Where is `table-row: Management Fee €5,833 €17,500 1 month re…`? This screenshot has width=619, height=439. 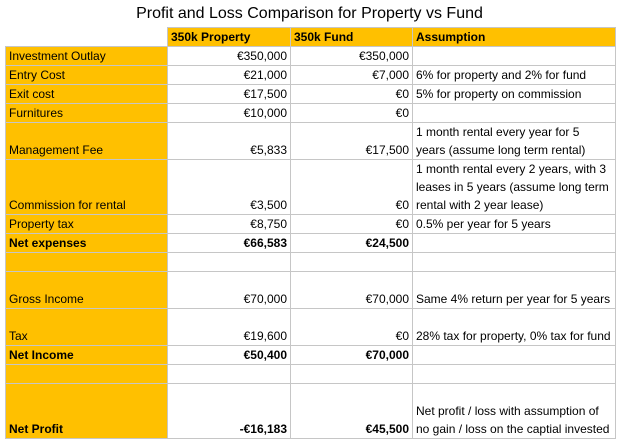
table-row: Management Fee €5,833 €17,500 1 month re… is located at coordinates (310, 141).